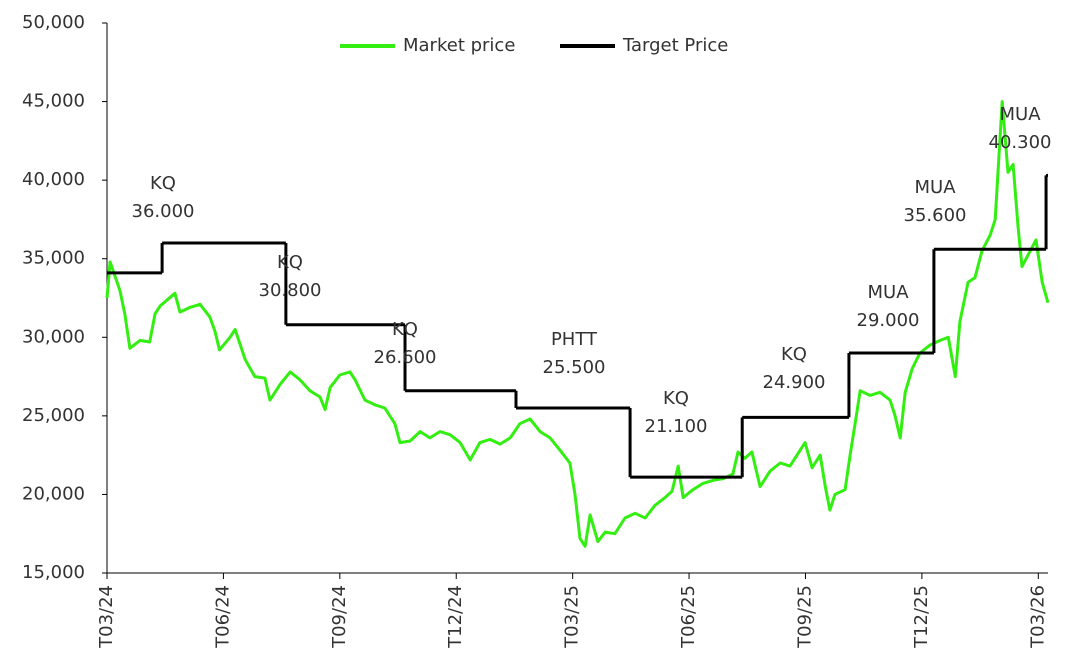 The width and height of the screenshot is (1073, 658). What do you see at coordinates (53, 415) in the screenshot?
I see `y-tick-label: 25,000` at bounding box center [53, 415].